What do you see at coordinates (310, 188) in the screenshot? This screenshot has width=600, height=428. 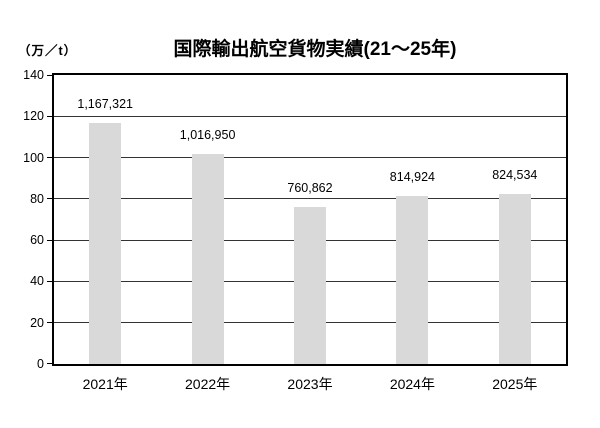 I see `bar-data-label: 760,862` at bounding box center [310, 188].